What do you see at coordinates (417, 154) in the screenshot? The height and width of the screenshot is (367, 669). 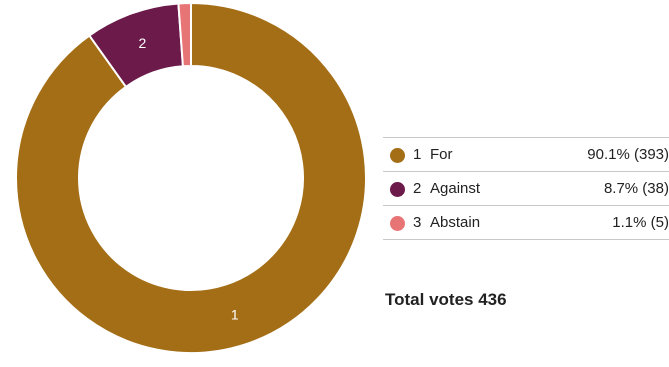 I see `legend-number: 1` at bounding box center [417, 154].